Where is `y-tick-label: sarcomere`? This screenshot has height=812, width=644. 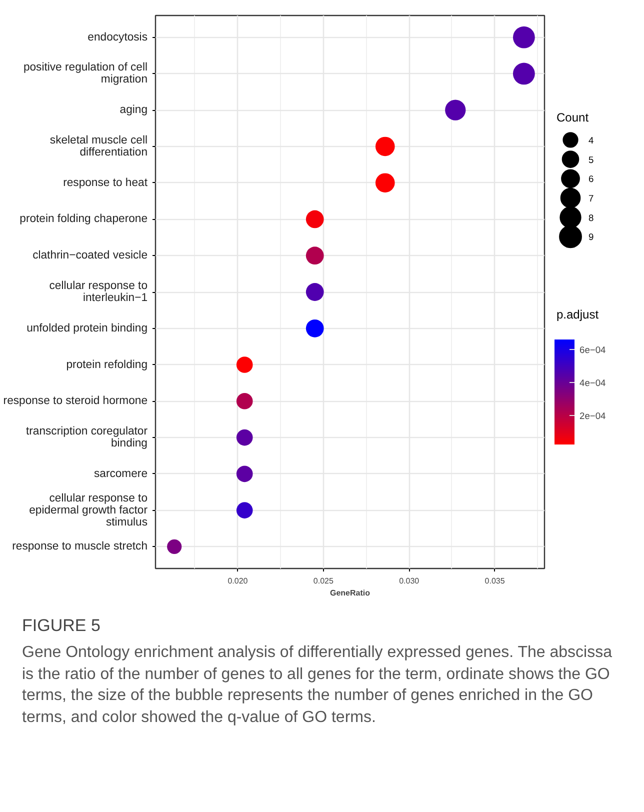
y-tick-label: sarcomere is located at coordinates (121, 474).